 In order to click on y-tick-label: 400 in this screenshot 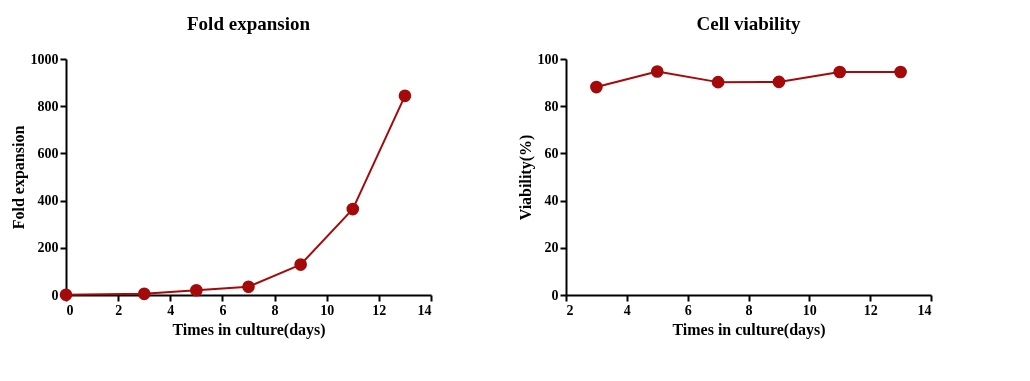, I will do `click(48, 201)`.